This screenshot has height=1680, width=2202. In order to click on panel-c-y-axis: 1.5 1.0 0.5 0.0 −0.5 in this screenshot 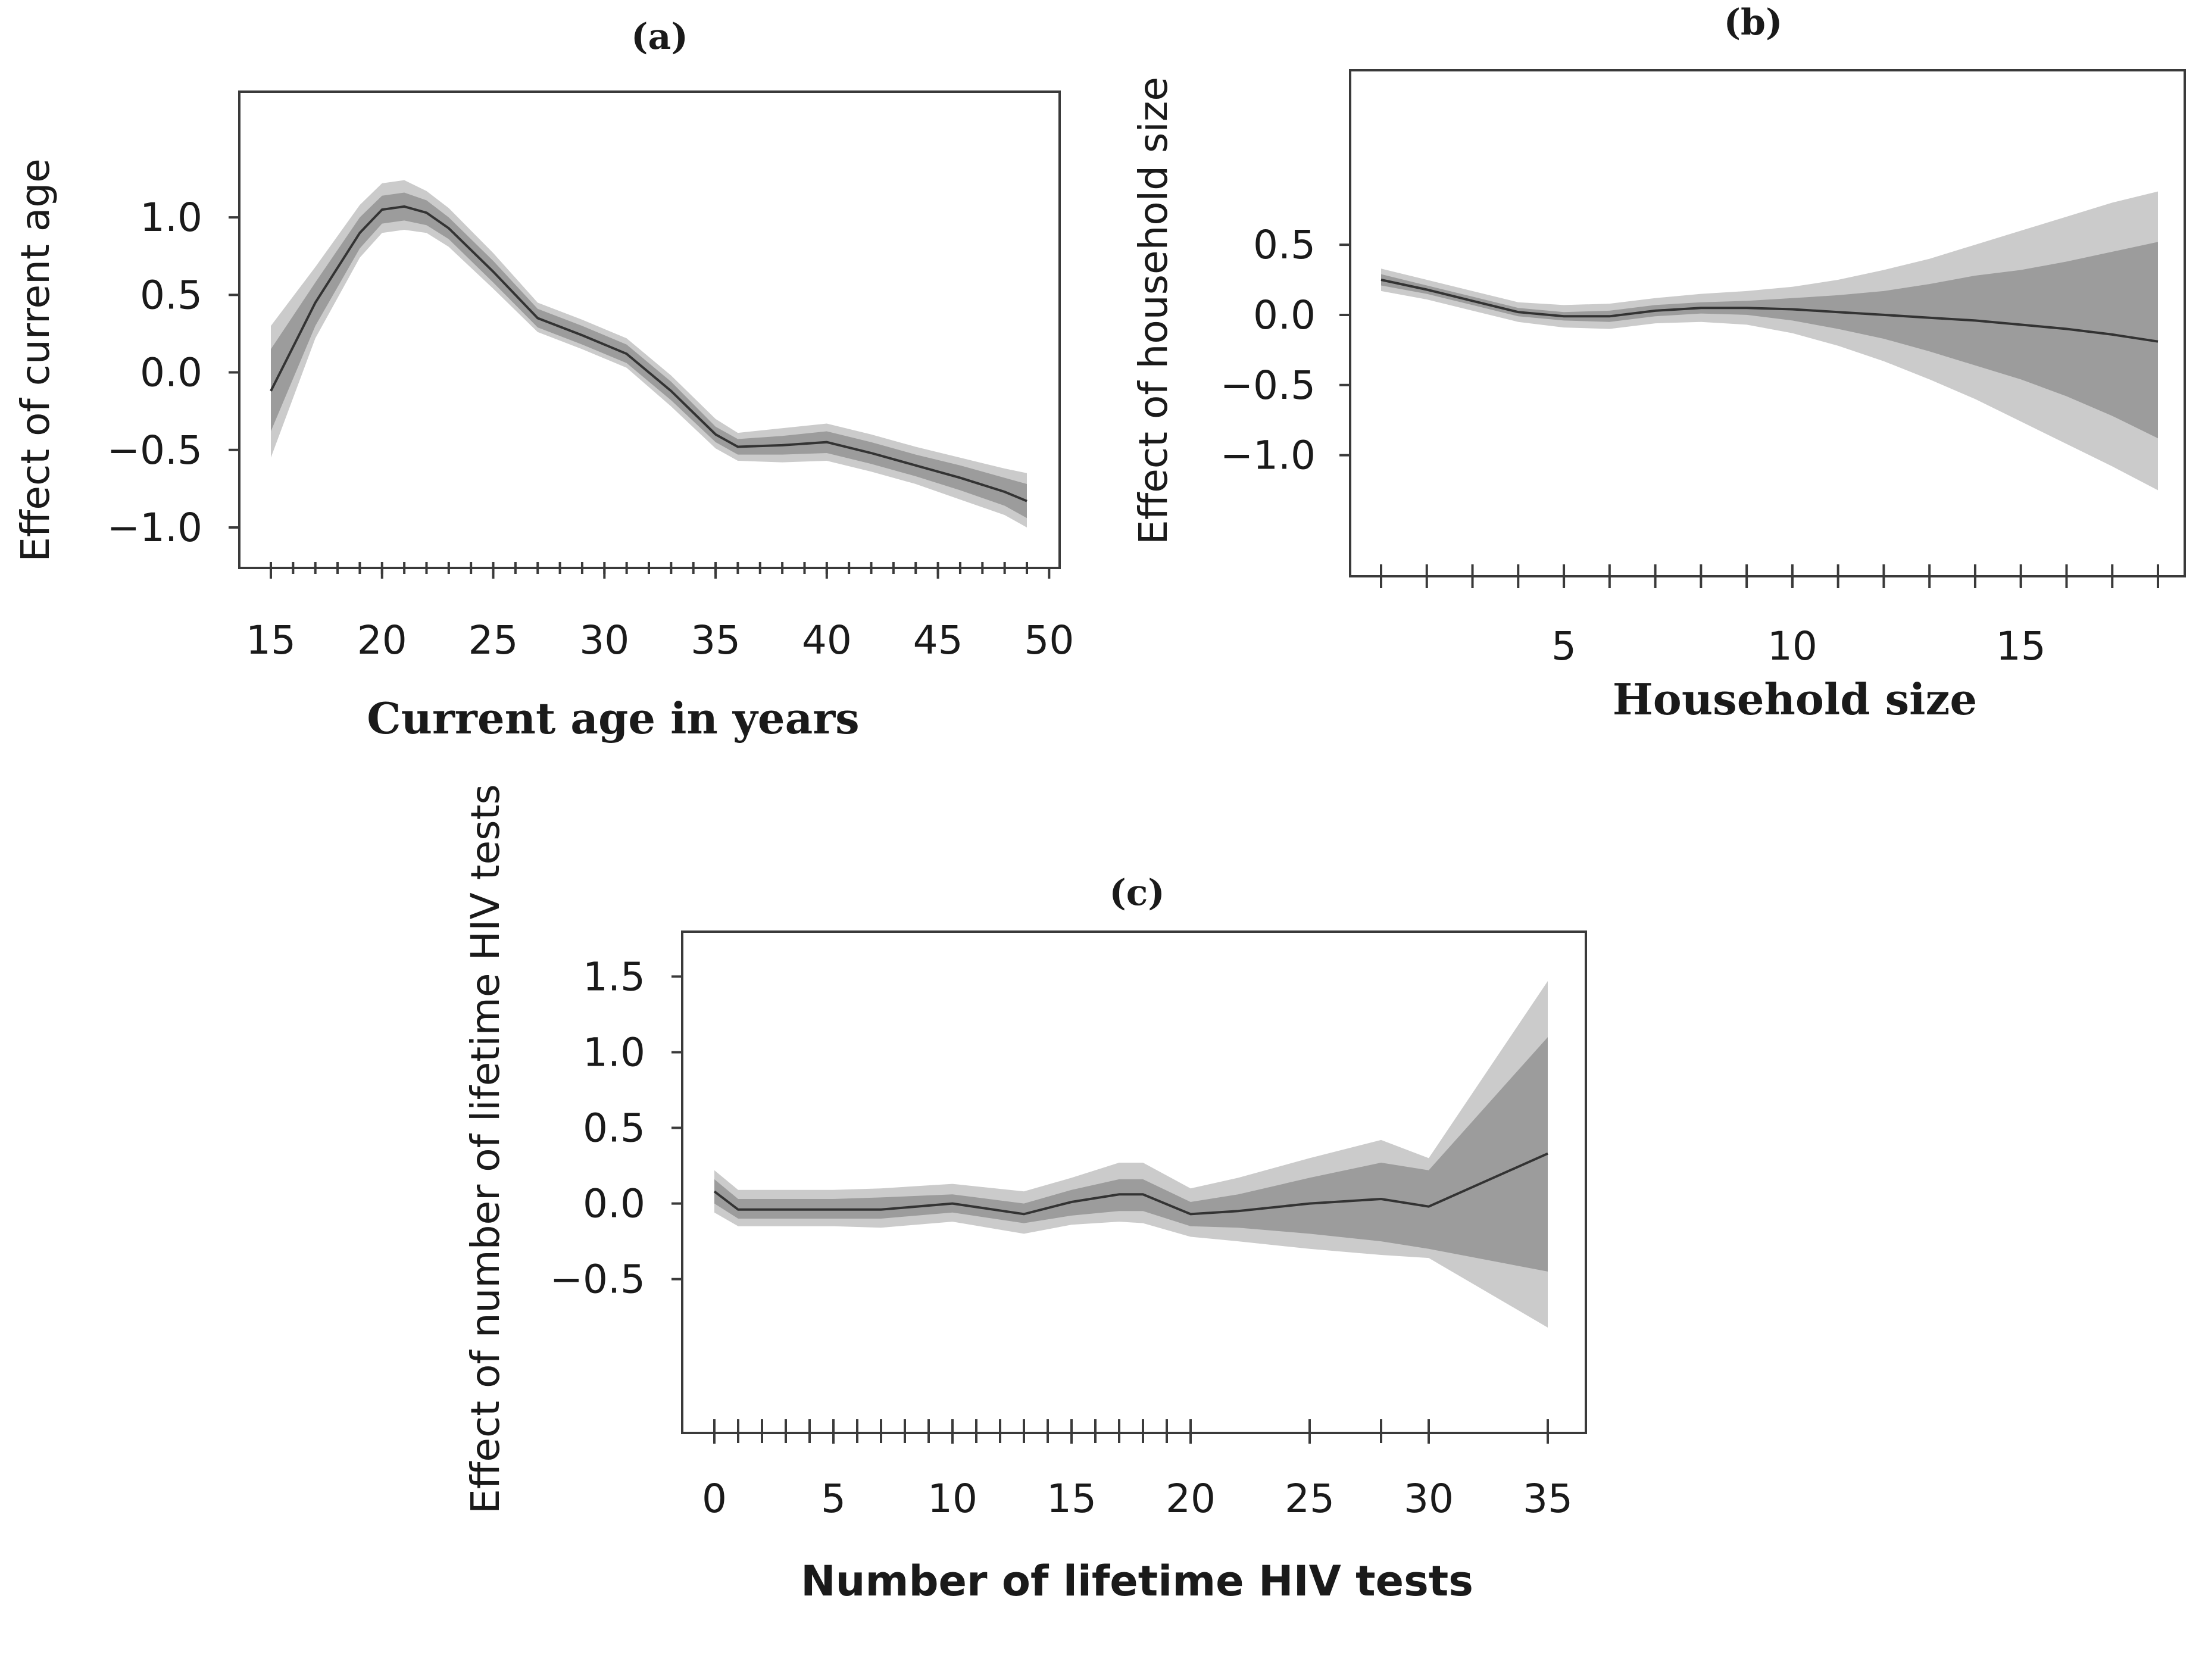, I will do `click(616, 1150)`.